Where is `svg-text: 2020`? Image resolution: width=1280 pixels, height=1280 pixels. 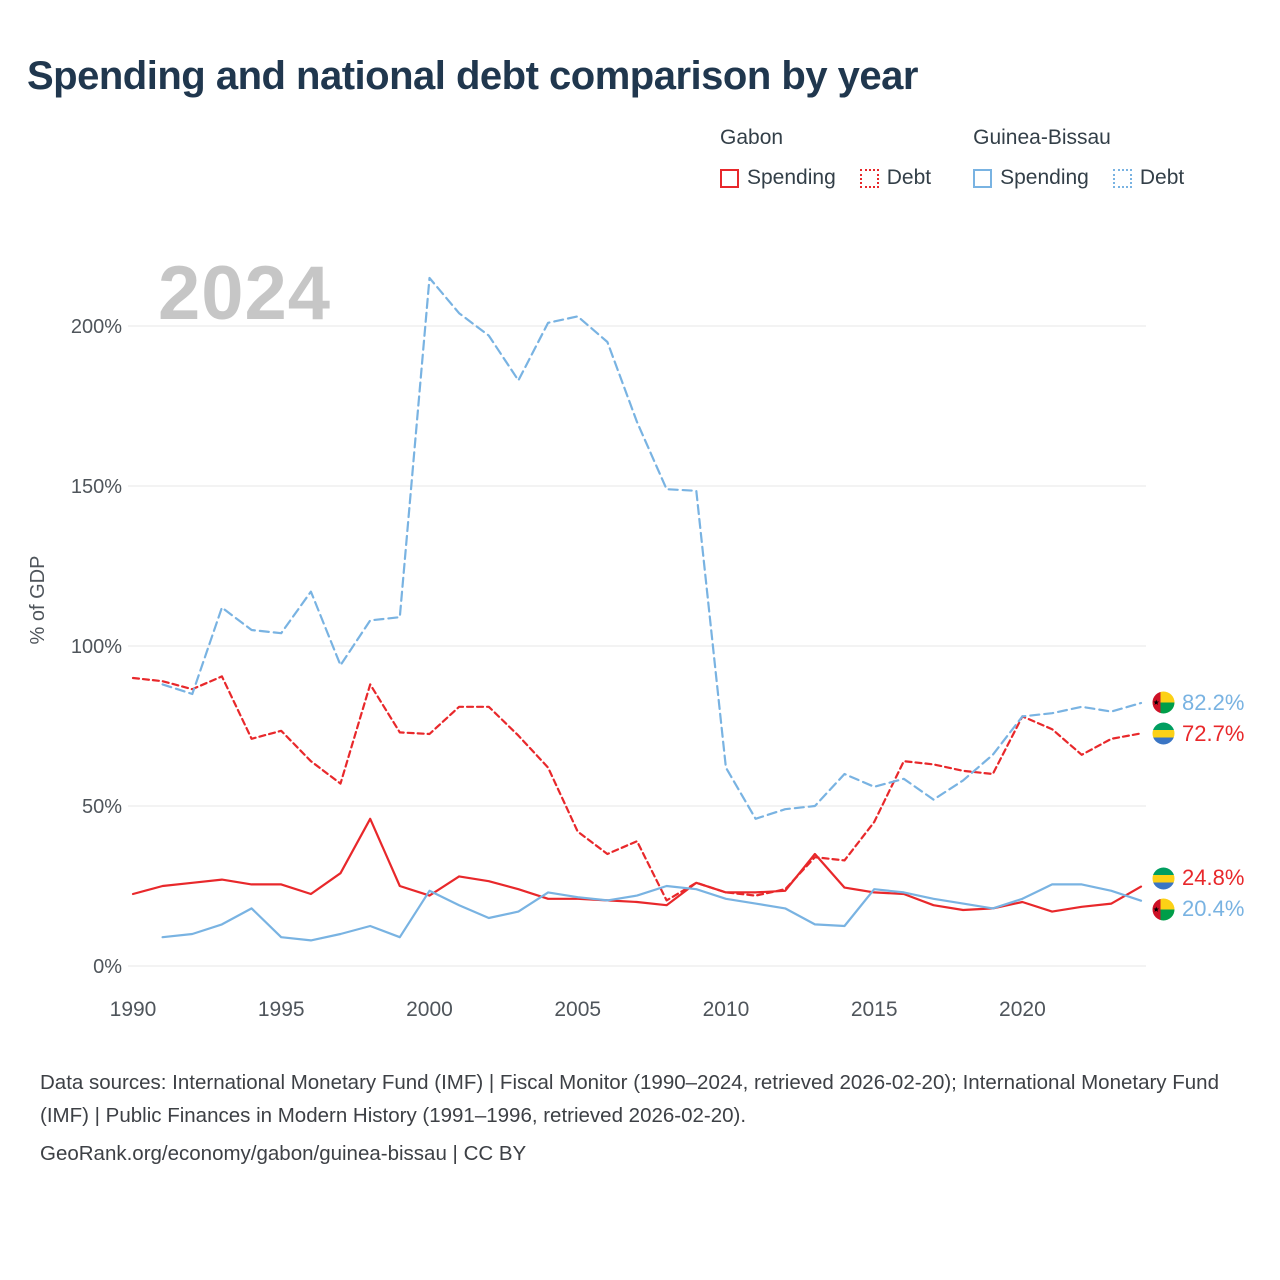
svg-text: 2020 is located at coordinates (1022, 1009).